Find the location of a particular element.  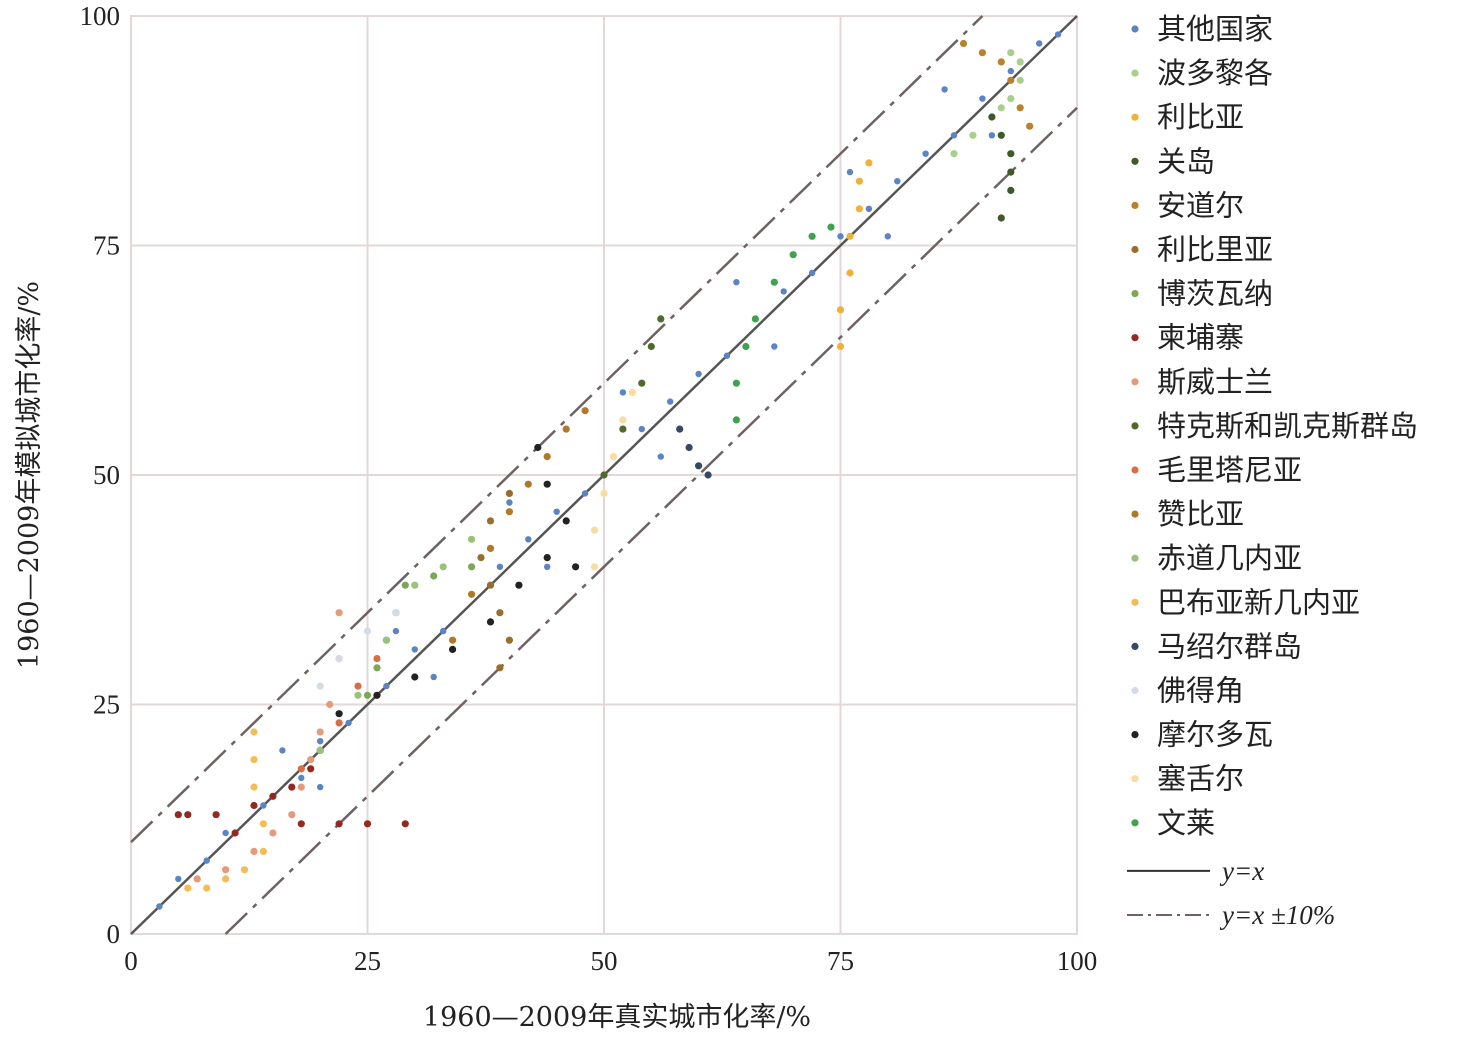

y-tick-label: 25 is located at coordinates (106, 705).